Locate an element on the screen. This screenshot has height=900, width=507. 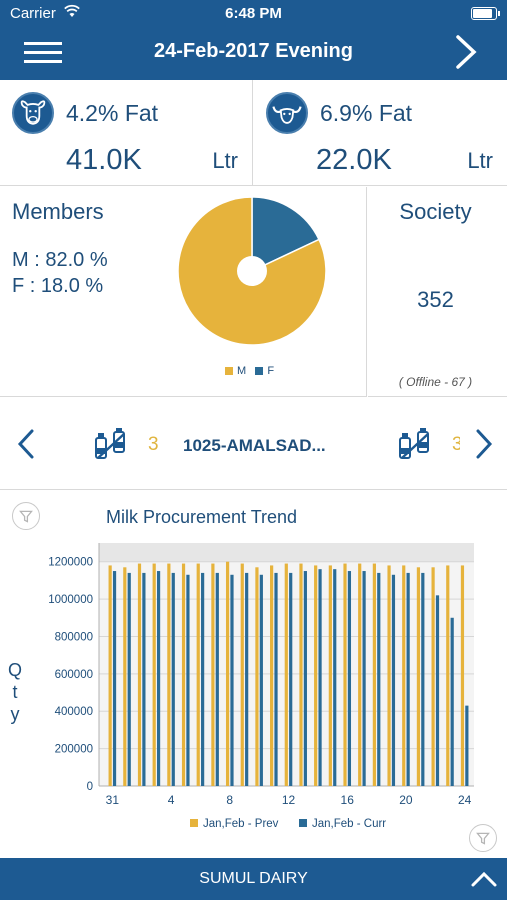
previous-society-button is located at coordinates (26, 444).